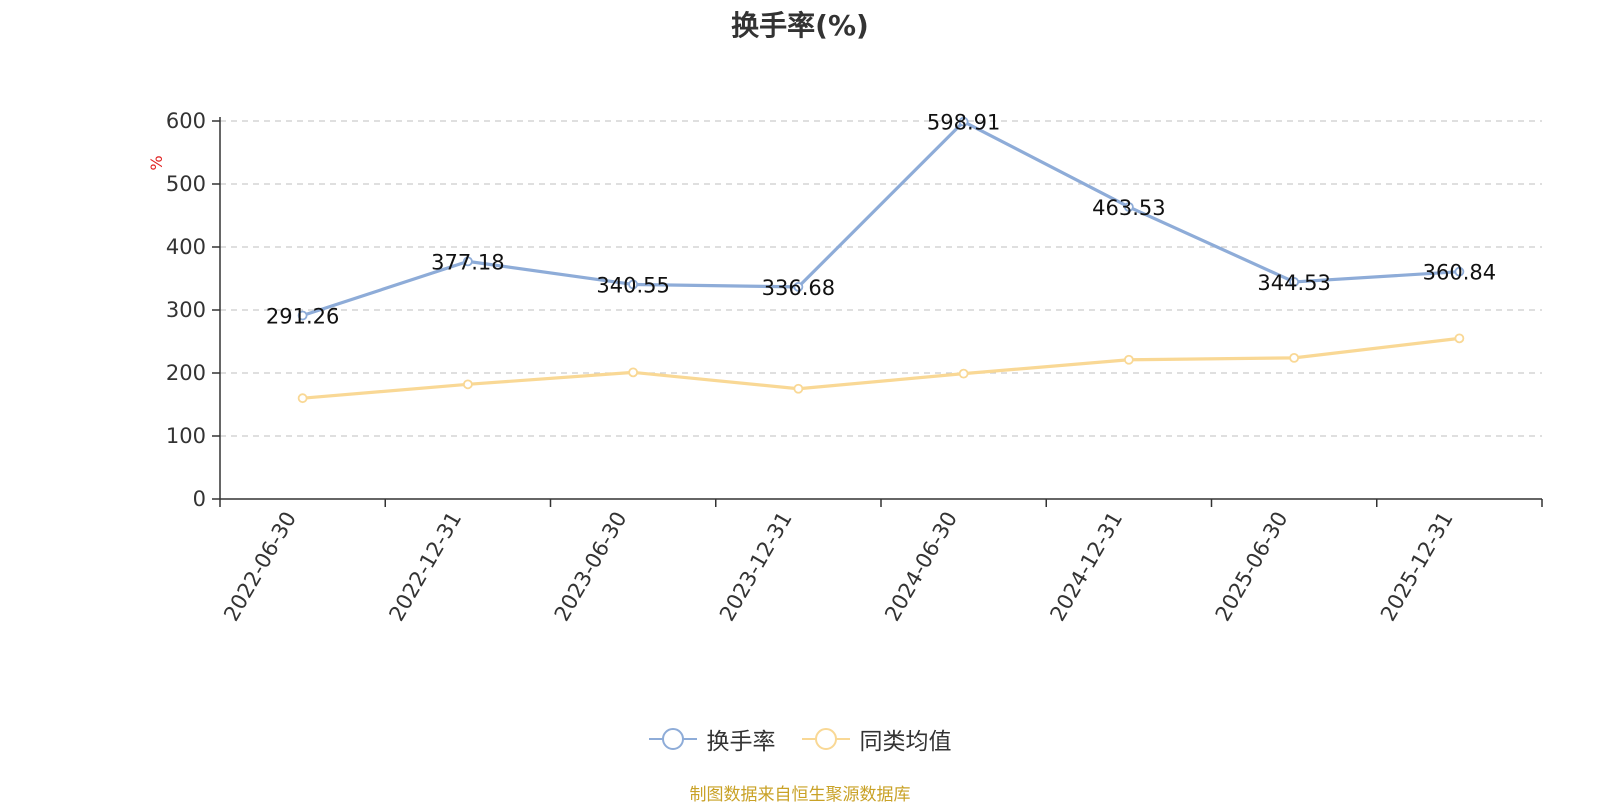  I want to click on x-tick-label-2024-06-30: 2024-06-30, so click(921, 567).